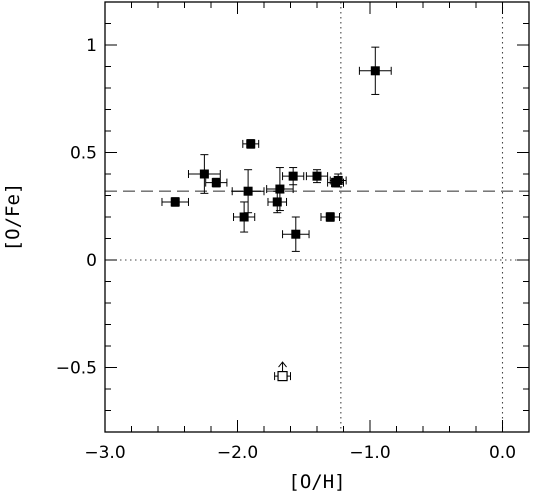  I want to click on x-axis-label: [O/H], so click(316, 482).